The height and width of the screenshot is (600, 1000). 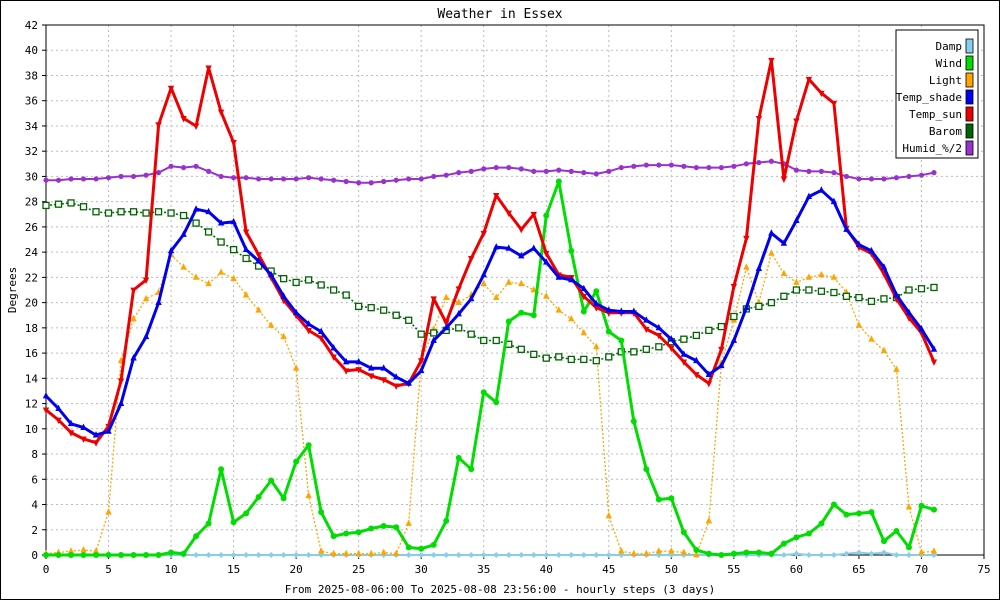 I want to click on x-tick-label: 20, so click(x=296, y=569).